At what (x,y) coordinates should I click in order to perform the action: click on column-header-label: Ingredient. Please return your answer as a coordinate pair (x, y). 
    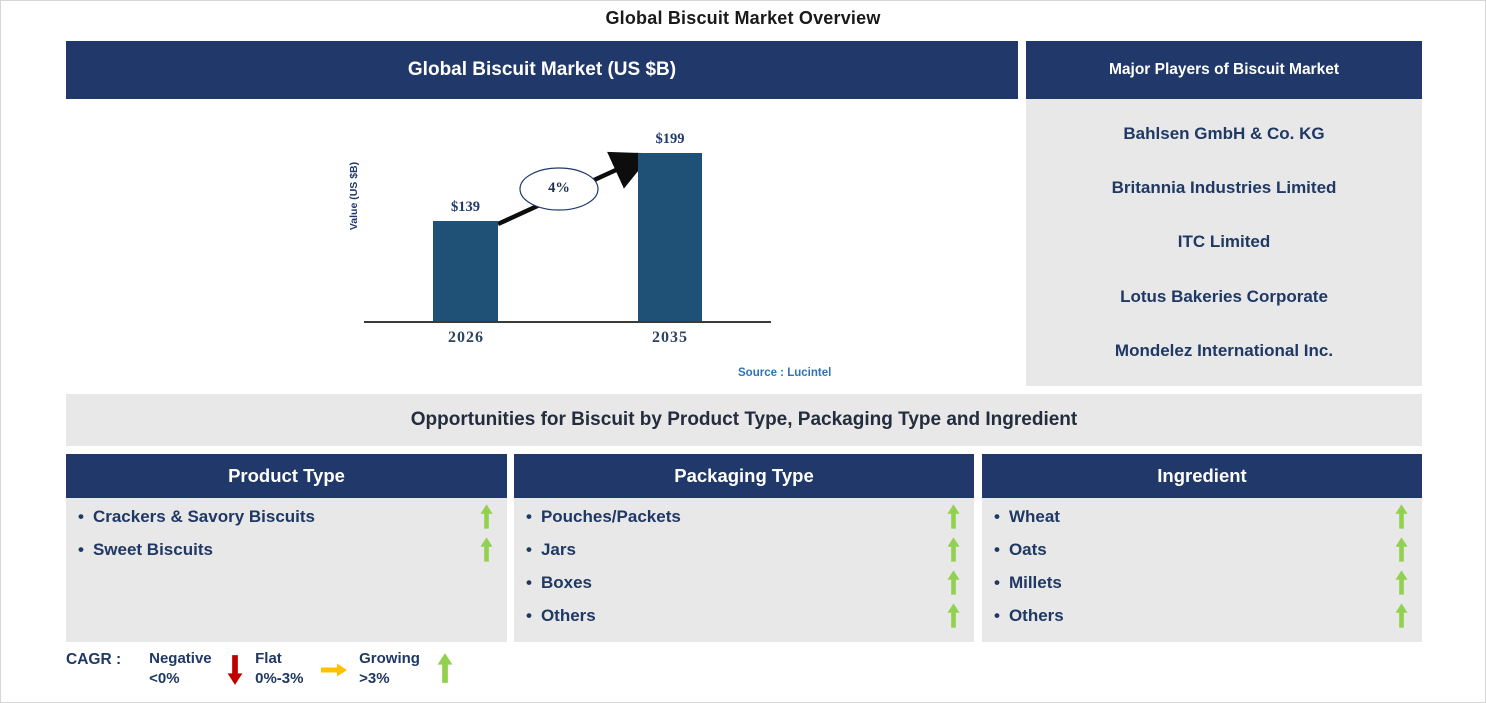
    Looking at the image, I should click on (1202, 475).